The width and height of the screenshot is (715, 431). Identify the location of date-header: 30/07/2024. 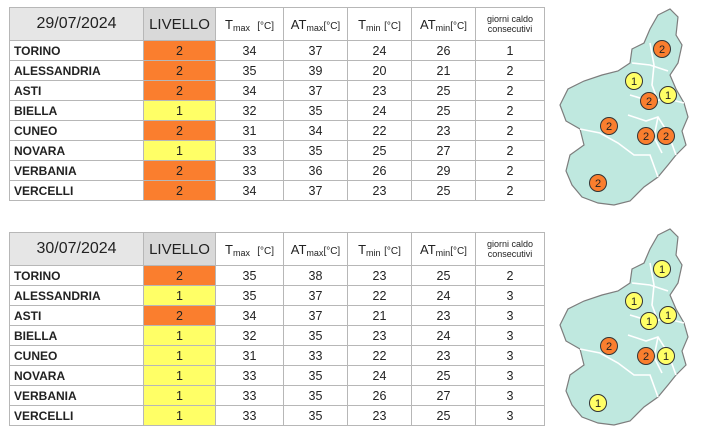
(76, 249).